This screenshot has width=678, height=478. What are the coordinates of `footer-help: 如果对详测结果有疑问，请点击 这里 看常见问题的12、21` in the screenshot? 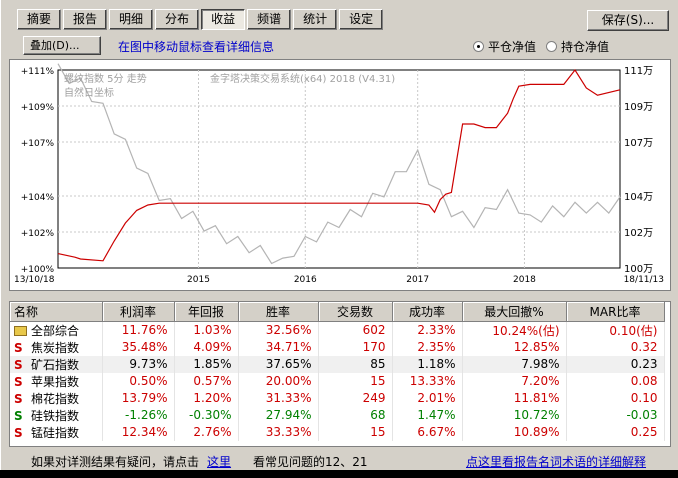 It's located at (199, 461).